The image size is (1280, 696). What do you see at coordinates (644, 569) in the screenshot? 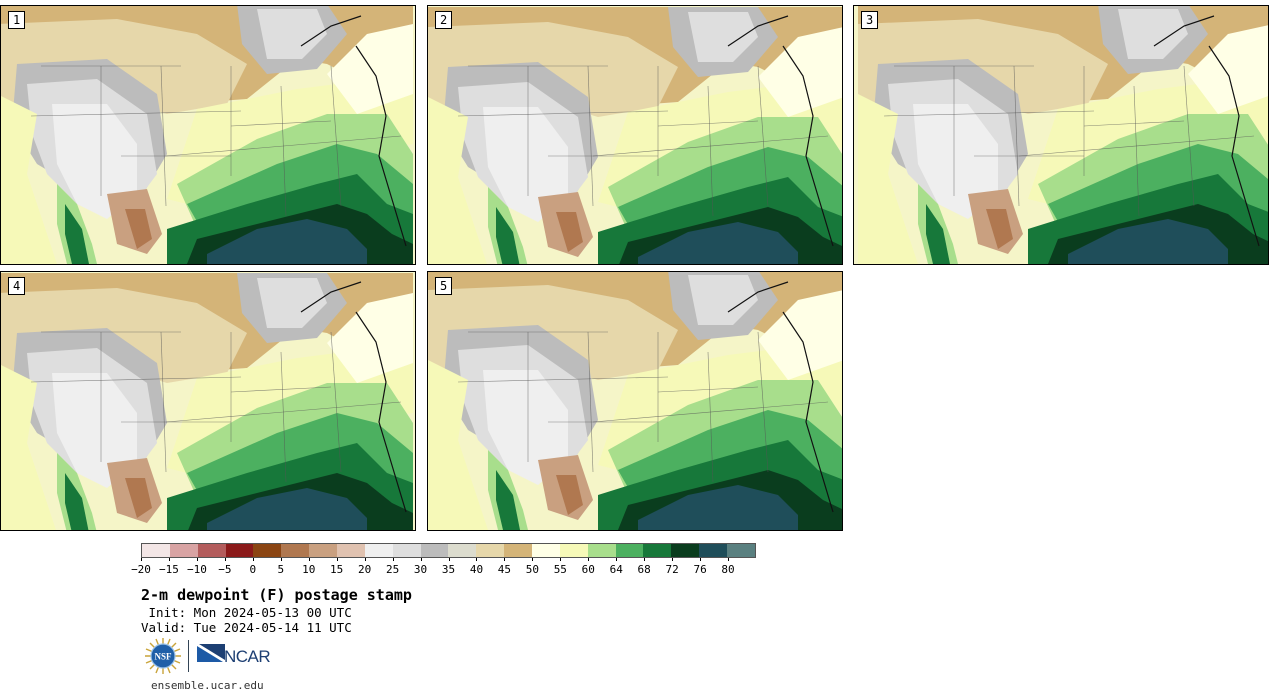
I see `colorbar-tick-label: 68` at bounding box center [644, 569].